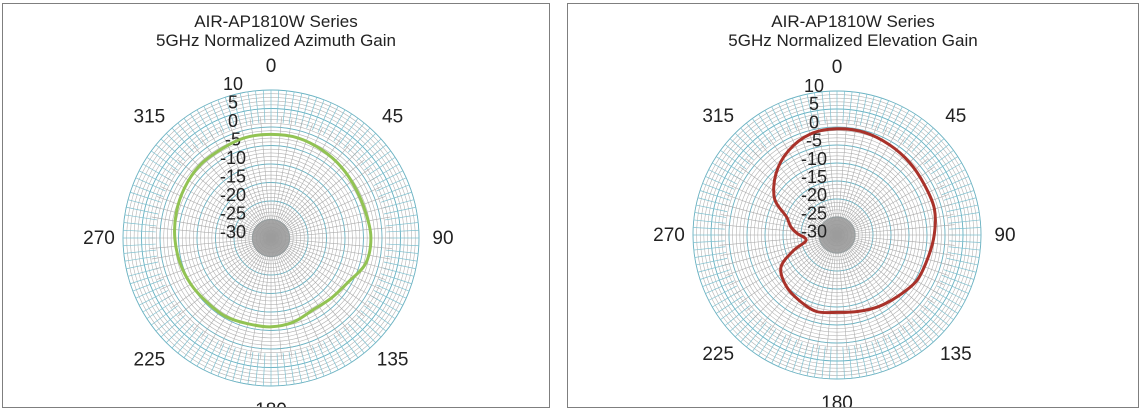  What do you see at coordinates (233, 103) in the screenshot?
I see `radial-tick-label: 5` at bounding box center [233, 103].